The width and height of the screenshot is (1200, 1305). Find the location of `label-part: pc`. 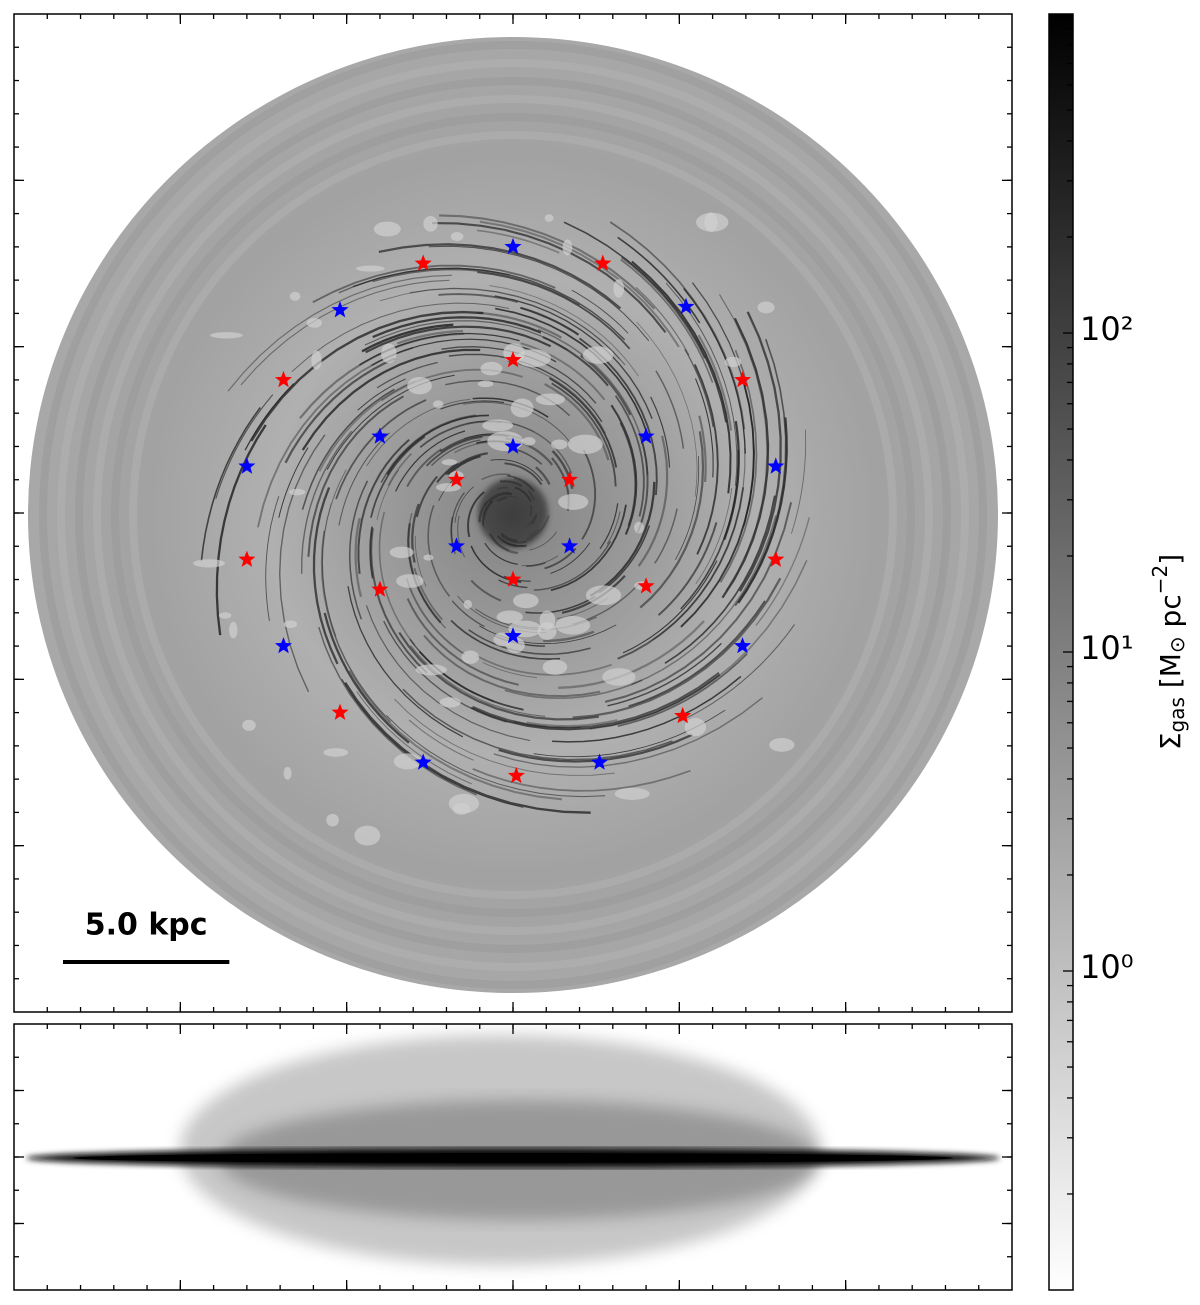

label-part: pc is located at coordinates (1170, 615).